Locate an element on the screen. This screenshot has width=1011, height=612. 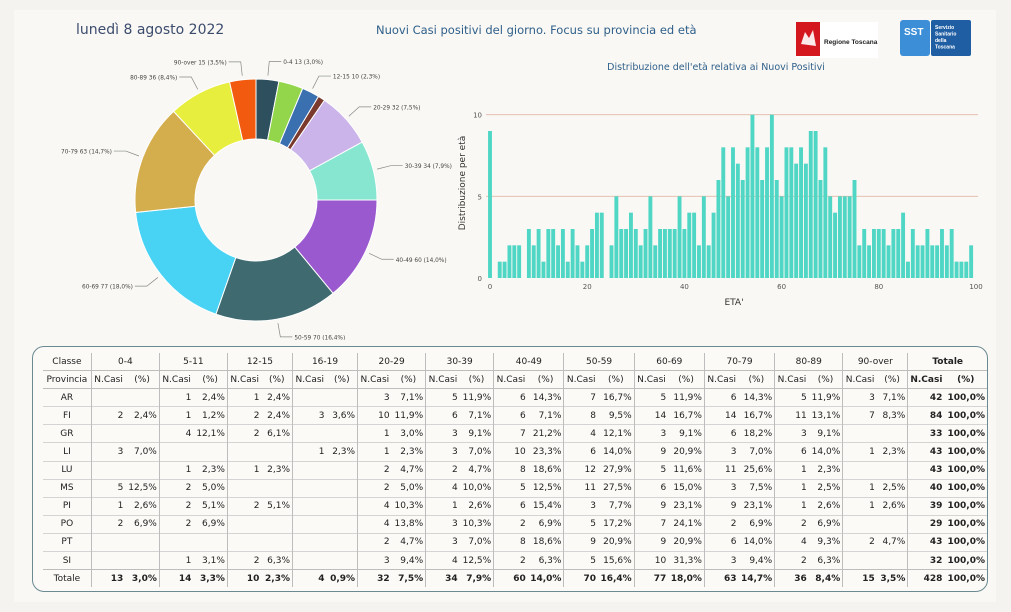
donut-slice-90-over is located at coordinates (242, 110).